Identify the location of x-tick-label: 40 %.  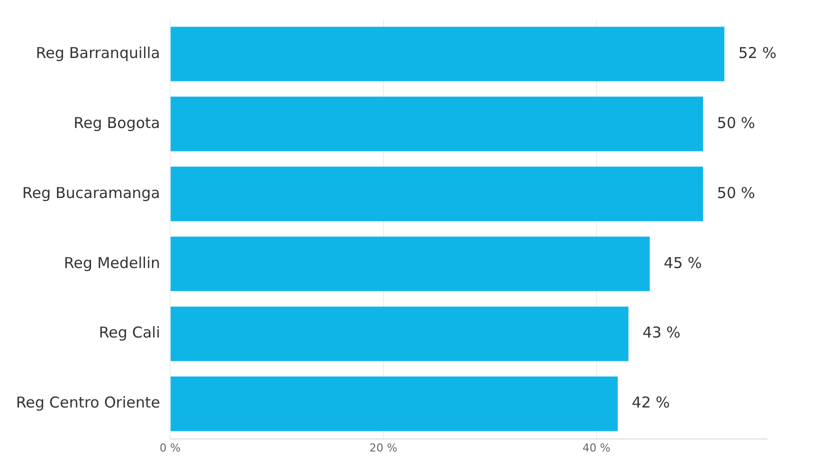
(596, 447).